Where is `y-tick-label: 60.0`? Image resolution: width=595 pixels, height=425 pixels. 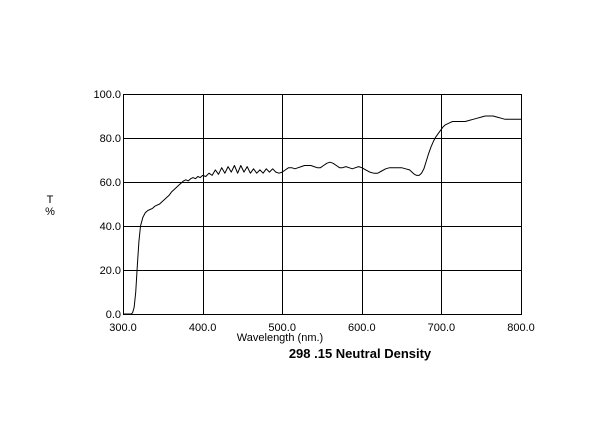 y-tick-label: 60.0 is located at coordinates (110, 183).